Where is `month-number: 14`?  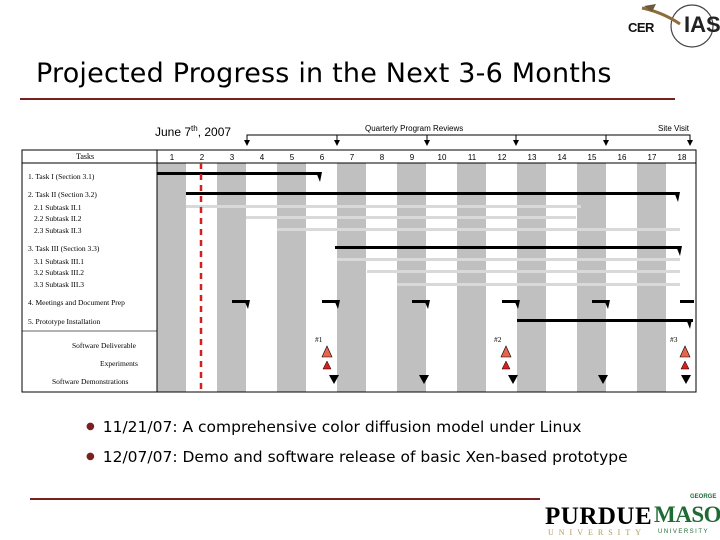 month-number: 14 is located at coordinates (562, 157).